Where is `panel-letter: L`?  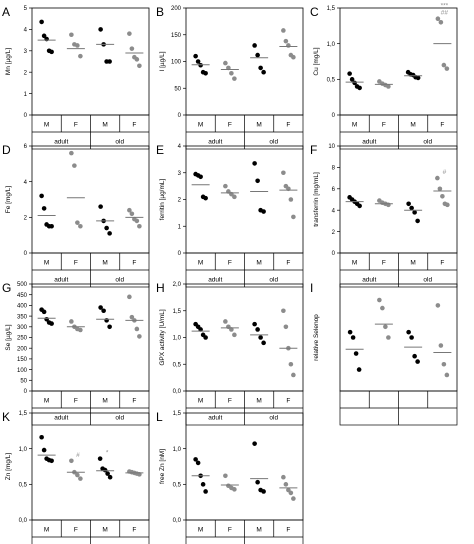 panel-letter: L is located at coordinates (159, 417).